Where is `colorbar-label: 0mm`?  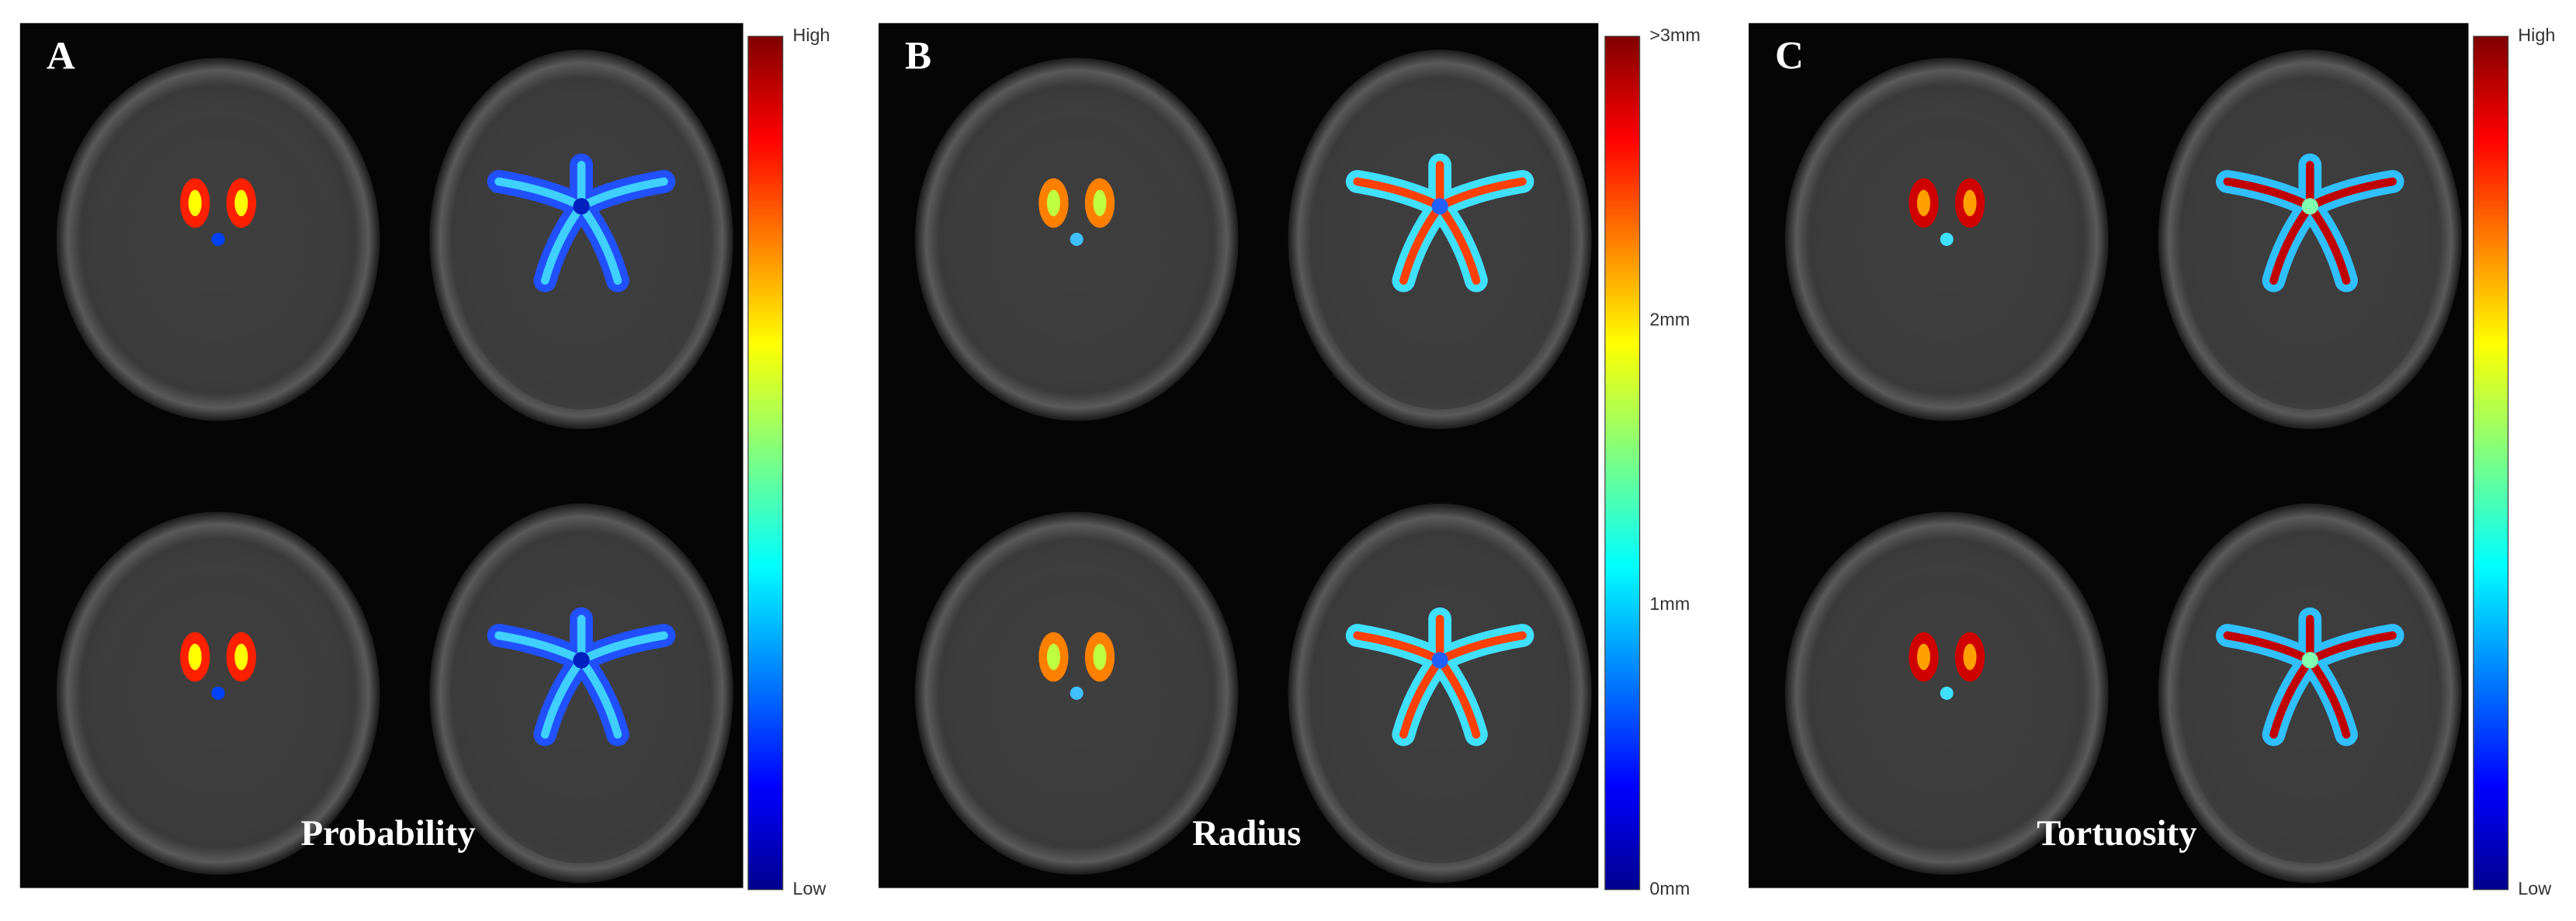
colorbar-label: 0mm is located at coordinates (1669, 888).